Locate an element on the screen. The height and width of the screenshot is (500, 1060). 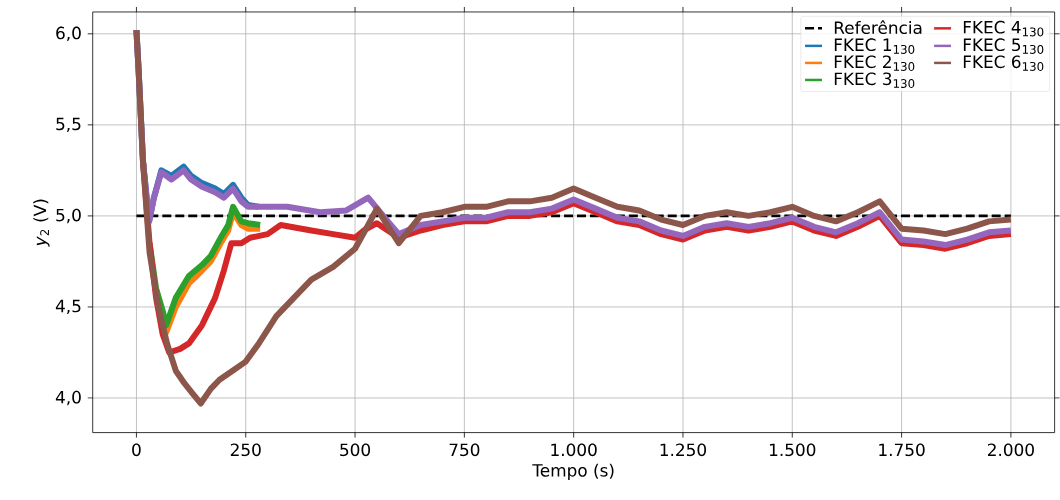
y-axis-title: y$_{2}$ (V) is located at coordinates (41, 223).